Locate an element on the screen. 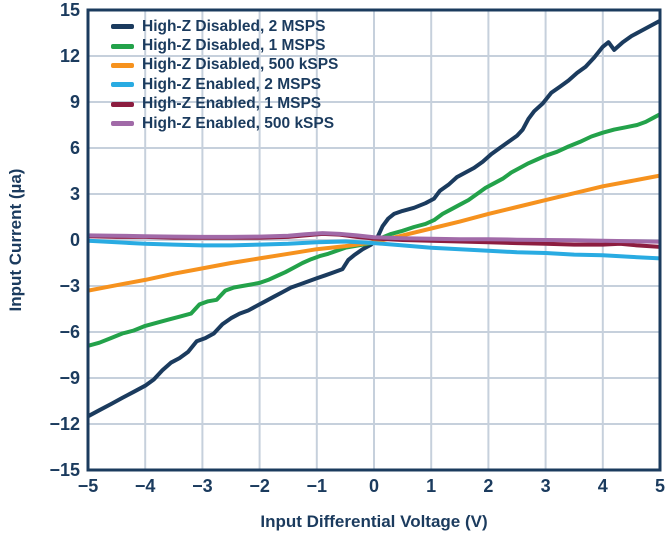 The image size is (668, 539). x-tick-label: 2 is located at coordinates (488, 486).